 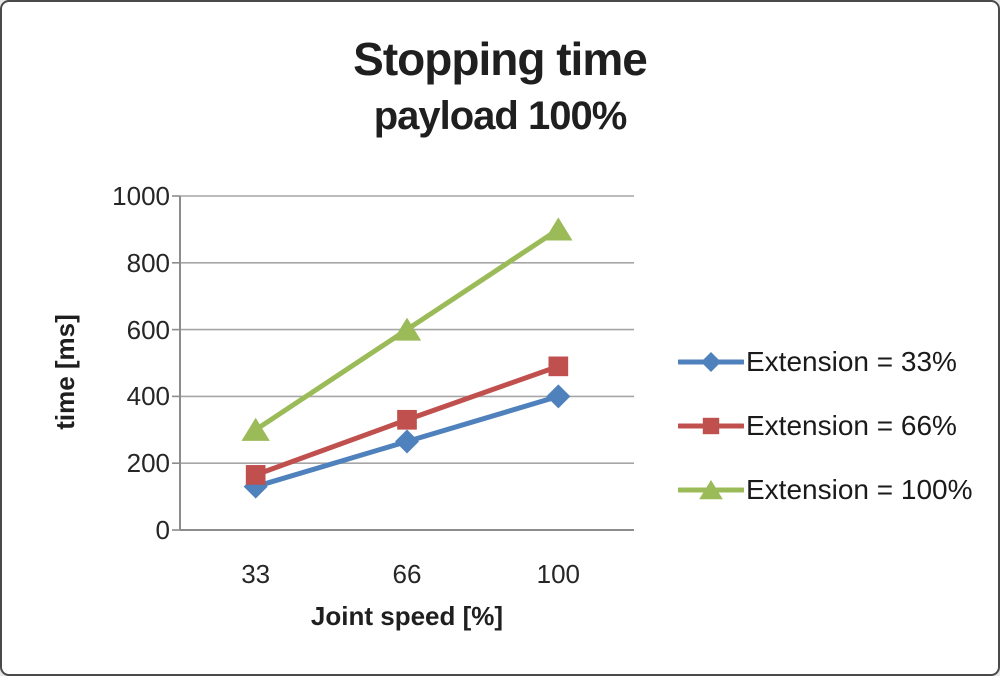 I want to click on legend-item-0: Extension = 33%, so click(x=825, y=362).